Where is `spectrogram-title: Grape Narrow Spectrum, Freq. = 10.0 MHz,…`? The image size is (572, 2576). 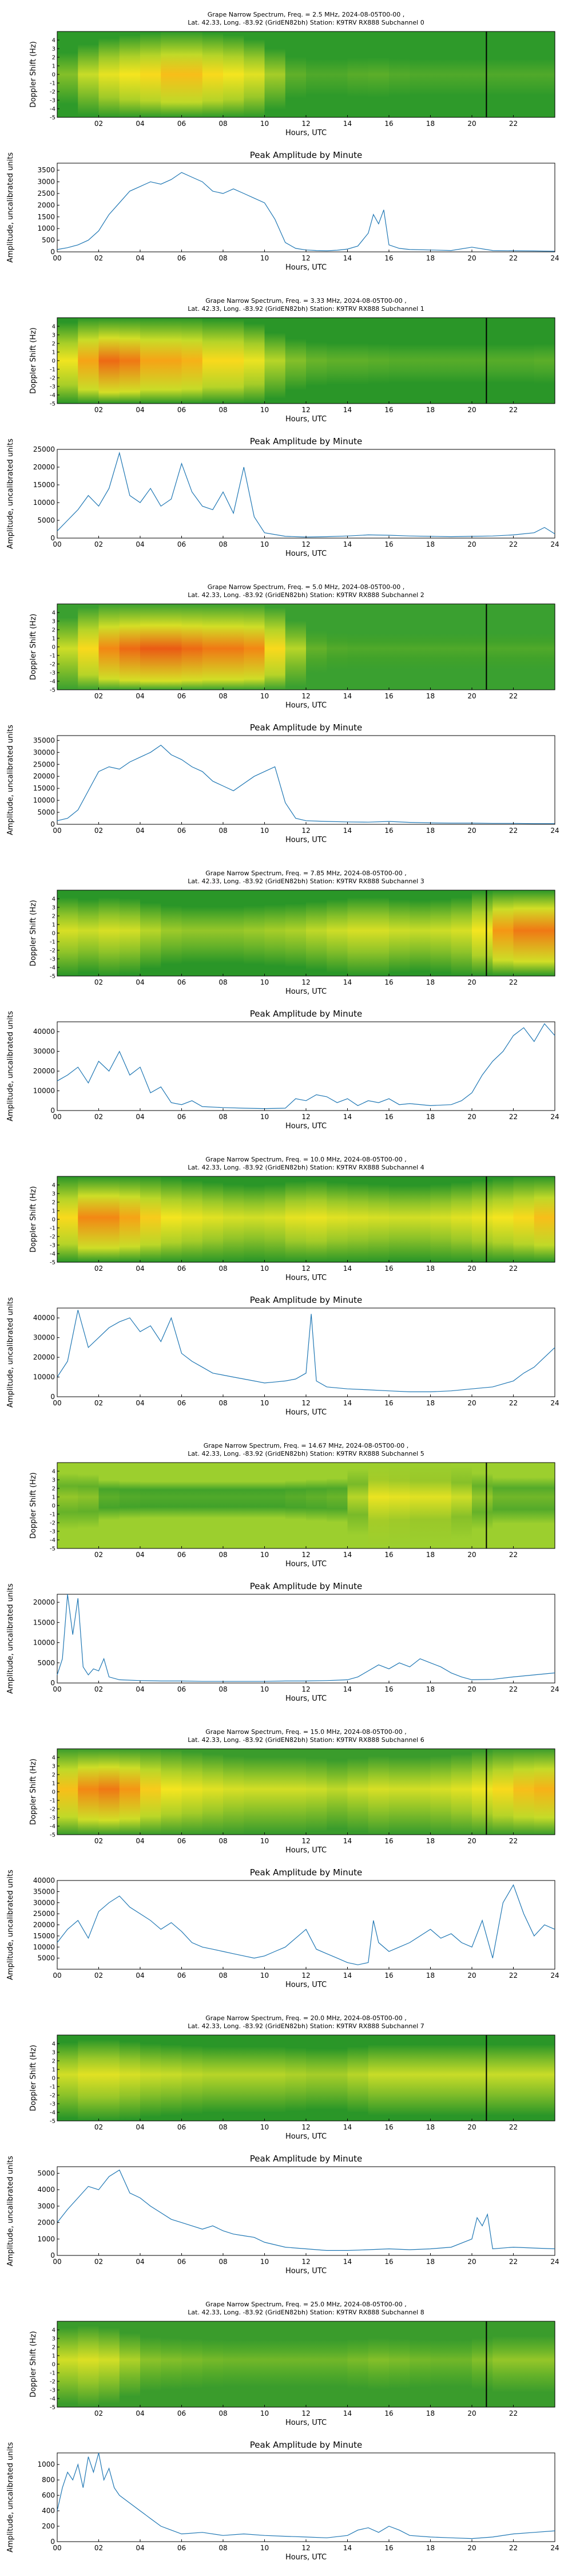
spectrogram-title: Grape Narrow Spectrum, Freq. = 10.0 MHz,… is located at coordinates (306, 1159).